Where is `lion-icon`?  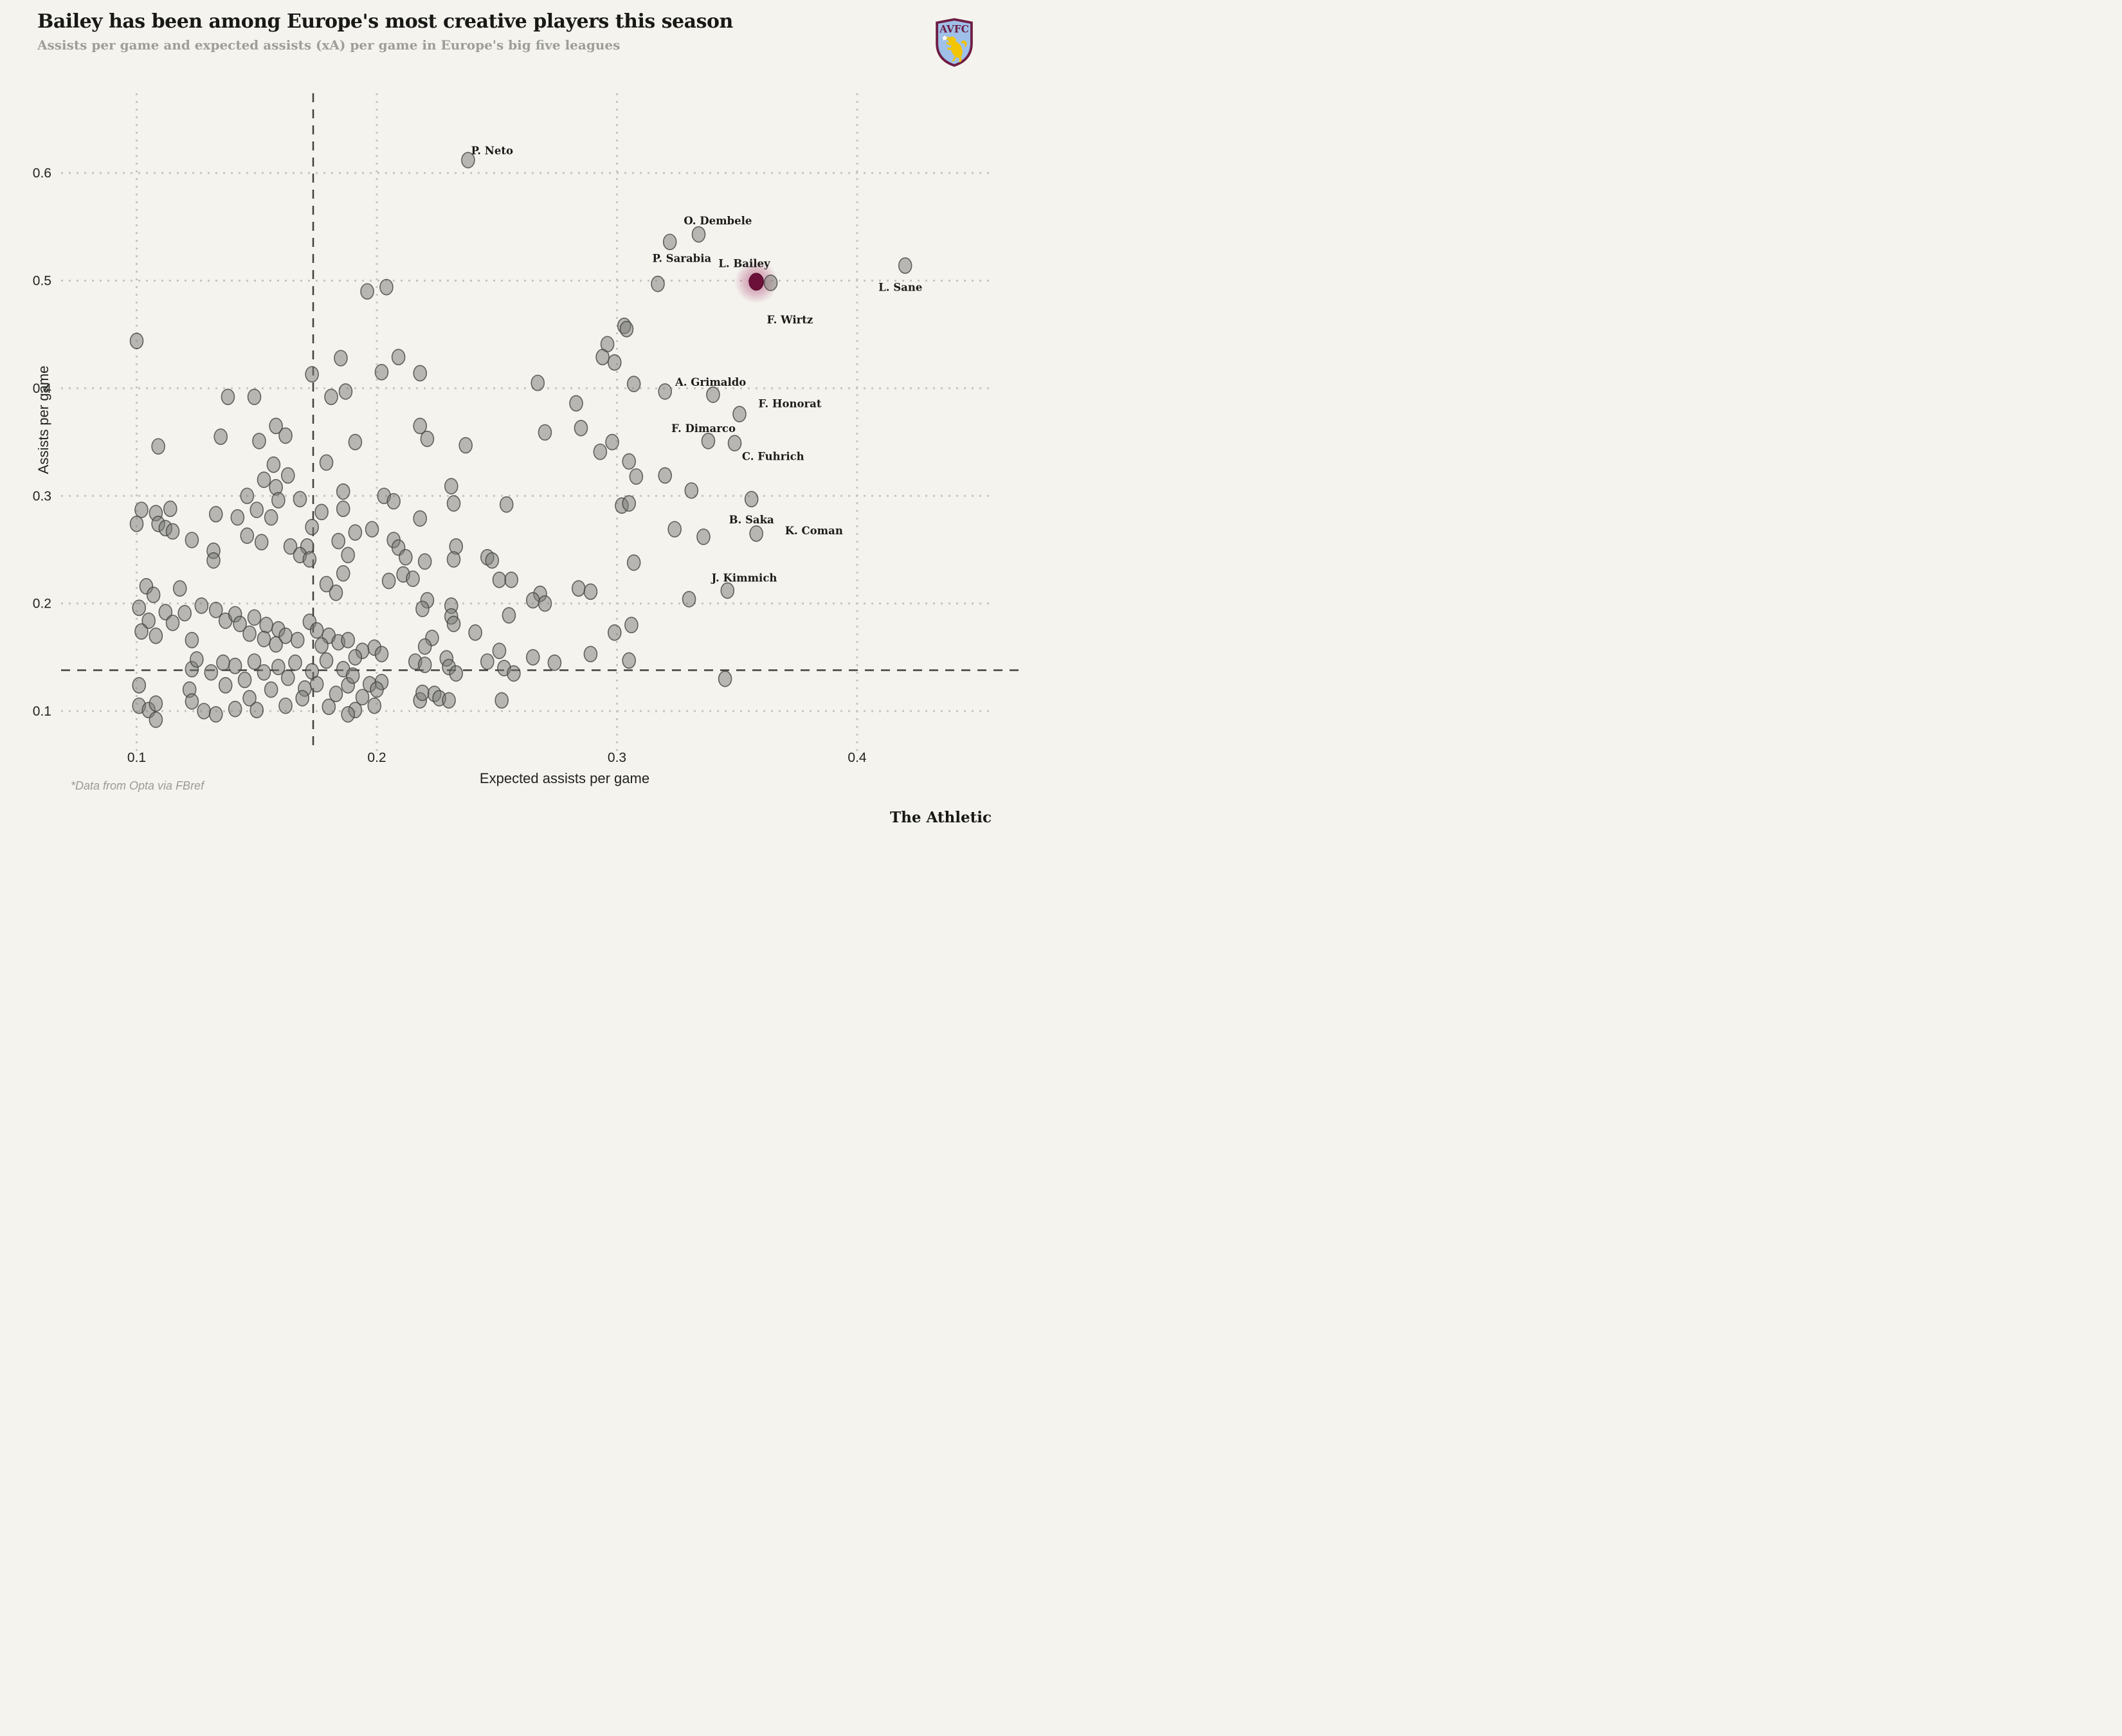 lion-icon is located at coordinates (956, 49).